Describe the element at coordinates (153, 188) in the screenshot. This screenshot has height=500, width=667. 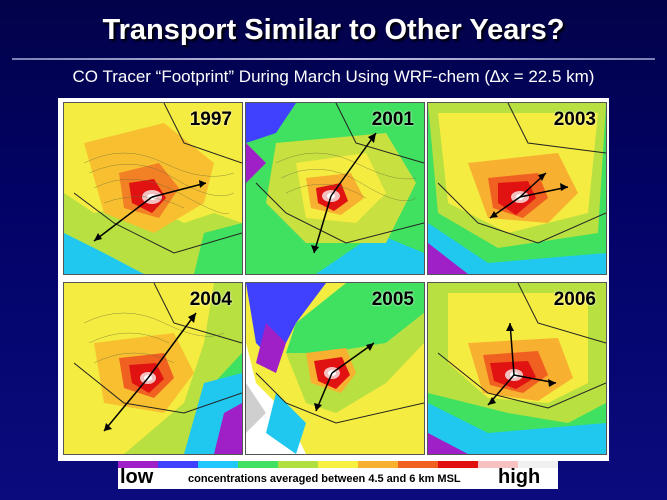
I see `map-panel-1997: 1997` at that location.